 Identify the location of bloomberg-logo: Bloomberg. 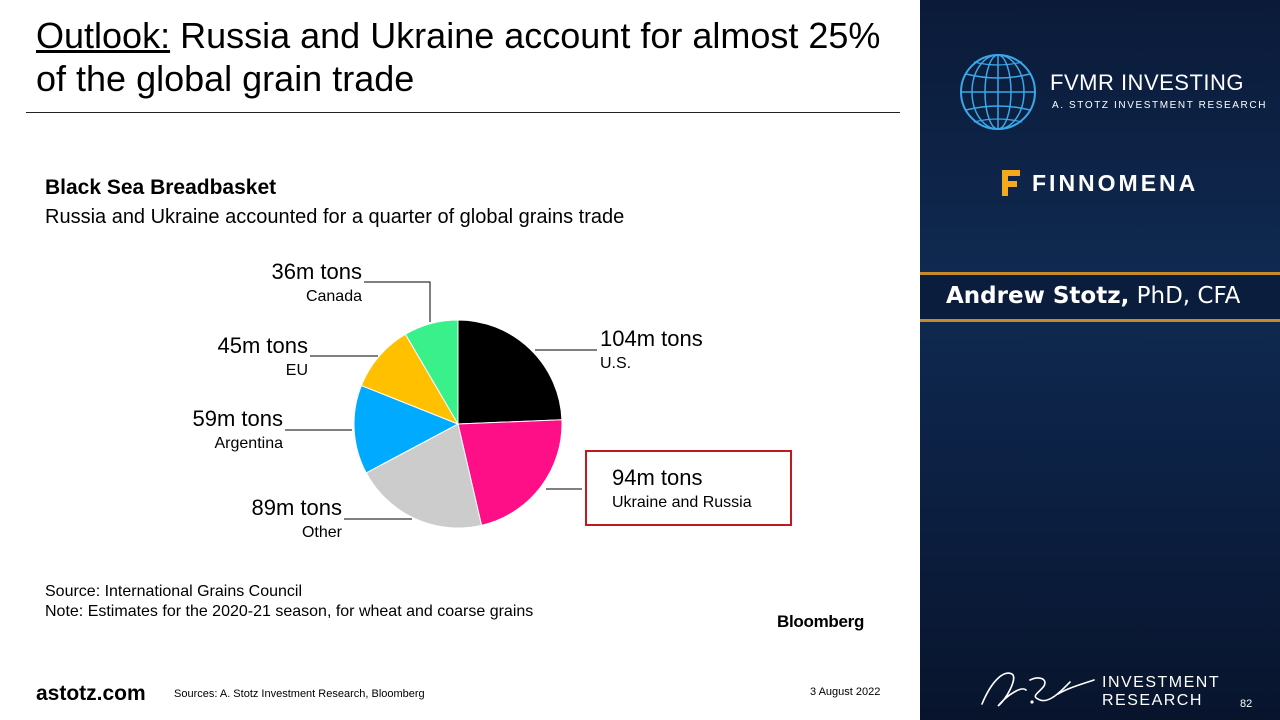
(821, 621).